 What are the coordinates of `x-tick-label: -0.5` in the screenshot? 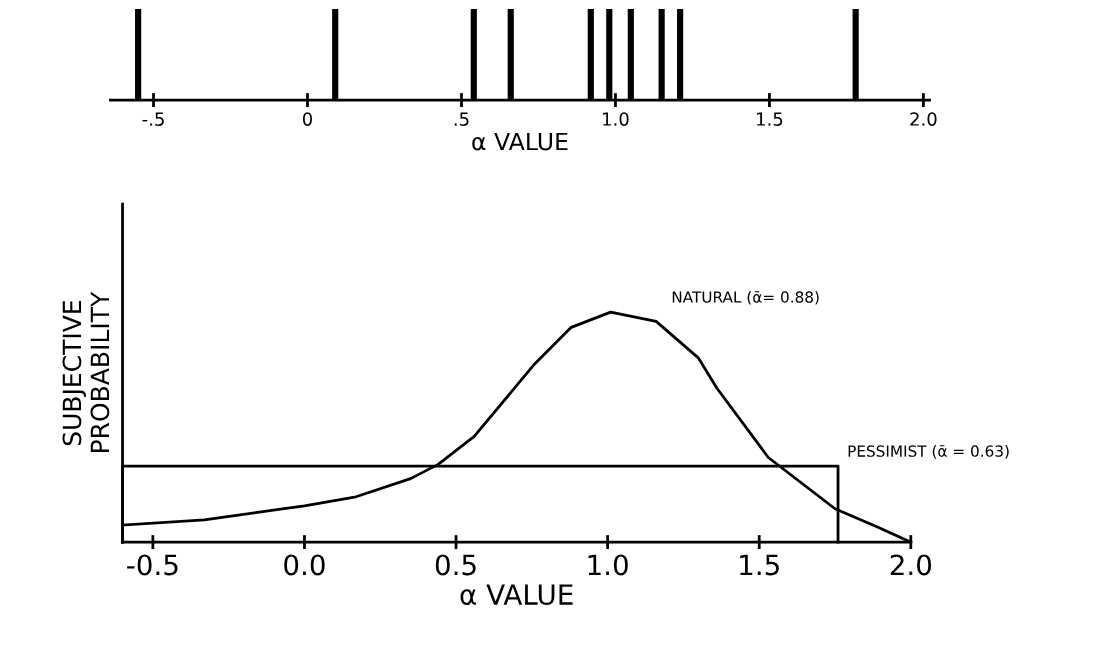 It's located at (152, 565).